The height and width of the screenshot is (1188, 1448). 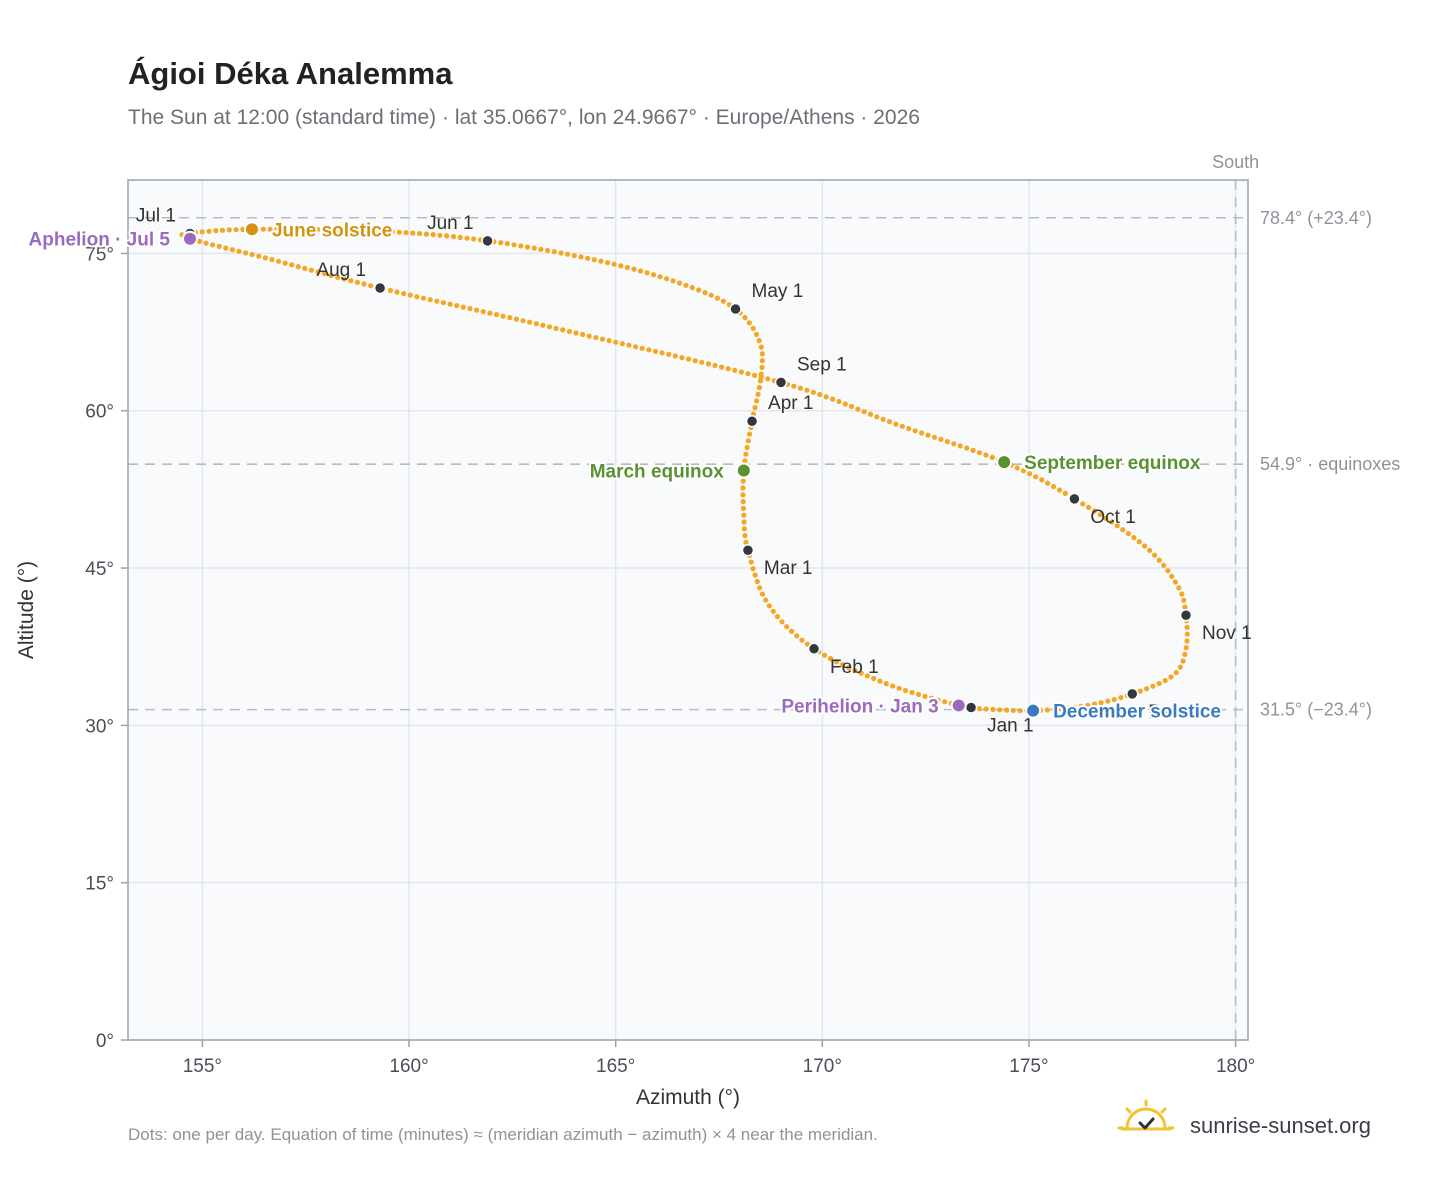 I want to click on event-marker-label: Perihelion · Jan 3, so click(x=859, y=706).